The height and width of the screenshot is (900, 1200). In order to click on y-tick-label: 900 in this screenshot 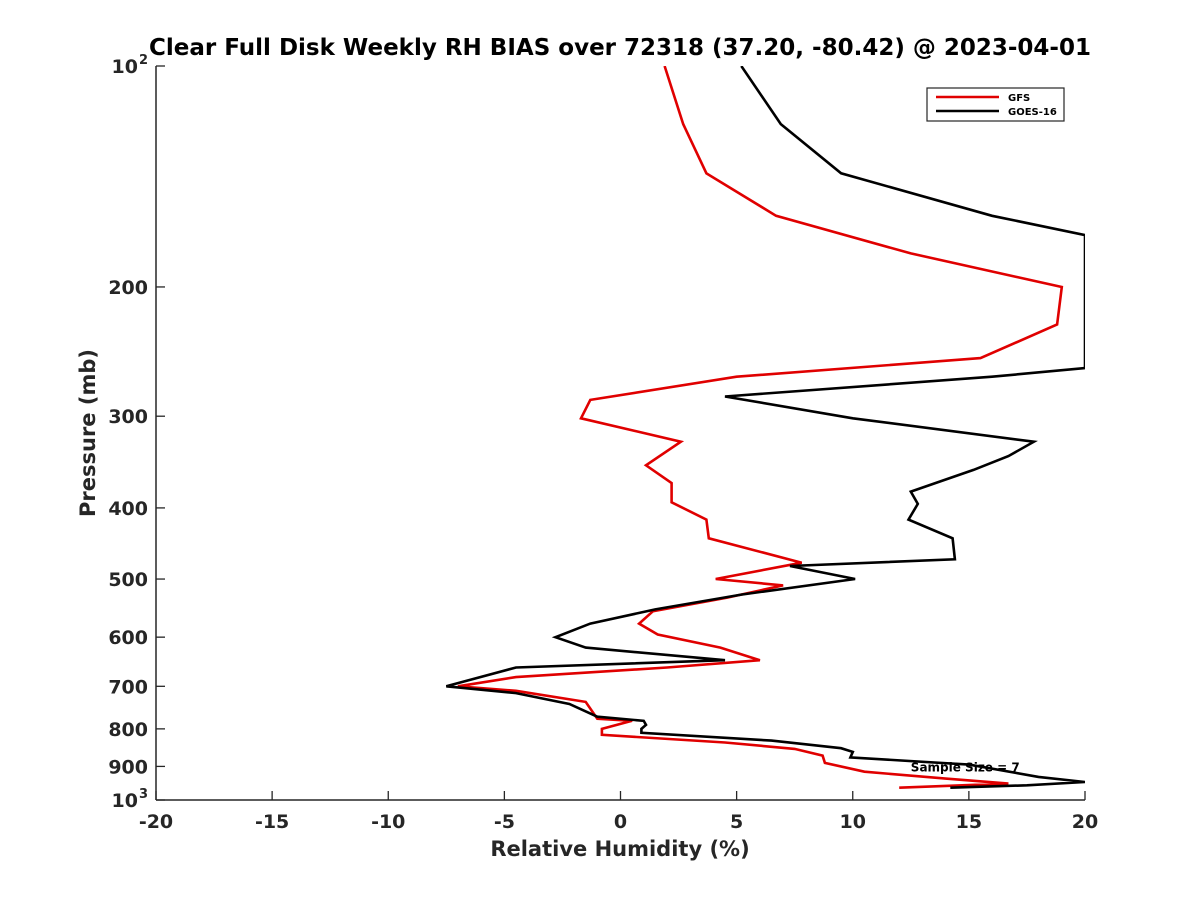, I will do `click(128, 767)`.